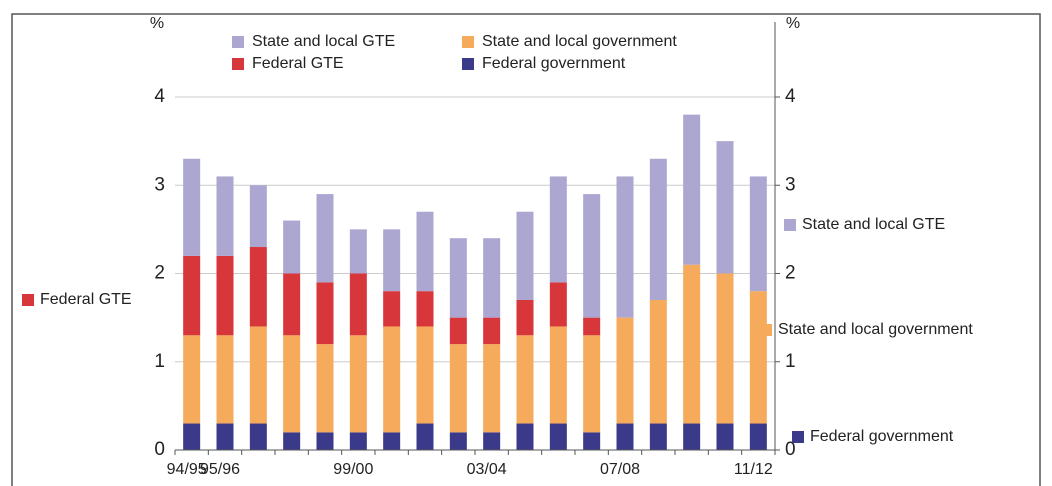 The image size is (1052, 486). What do you see at coordinates (793, 23) in the screenshot?
I see `y2-axis-label: %` at bounding box center [793, 23].